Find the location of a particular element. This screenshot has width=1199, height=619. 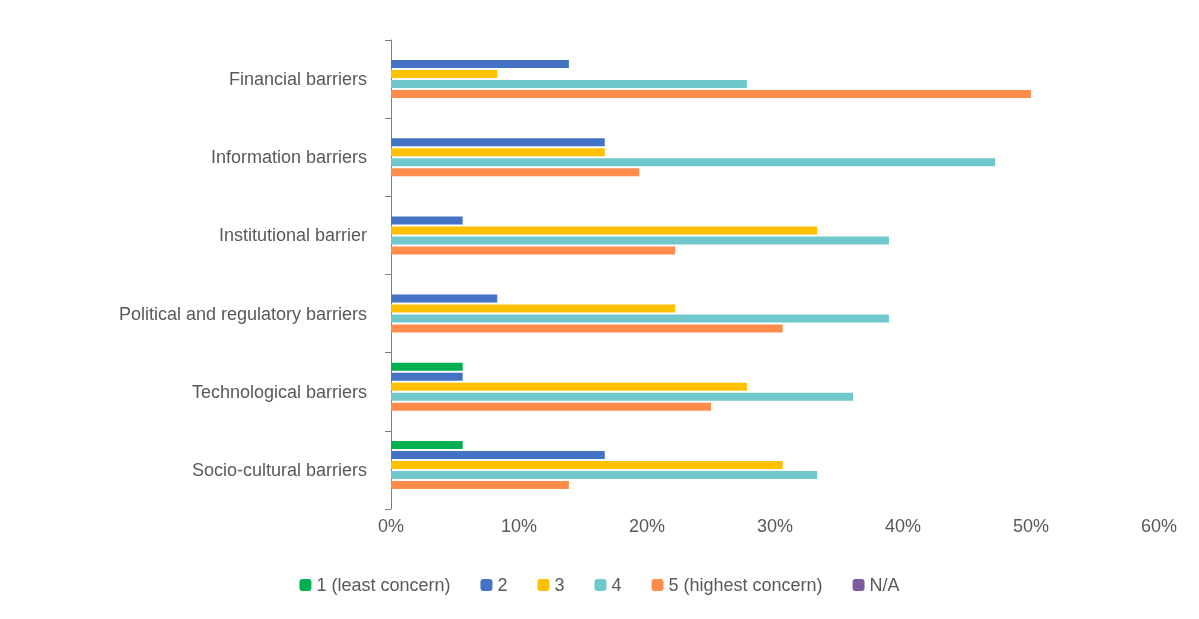

legend-label: 2 is located at coordinates (502, 585).